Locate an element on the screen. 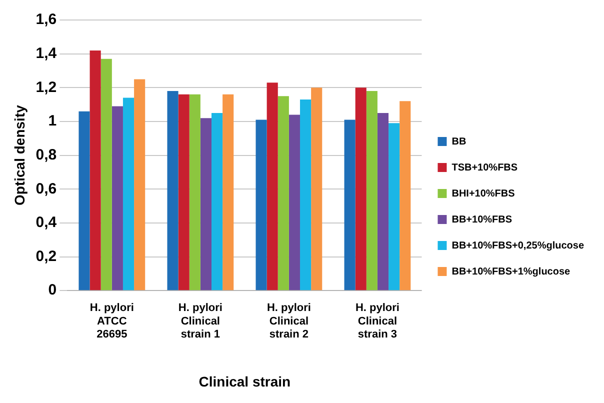  x-axis-title: Clinical strain is located at coordinates (244, 381).